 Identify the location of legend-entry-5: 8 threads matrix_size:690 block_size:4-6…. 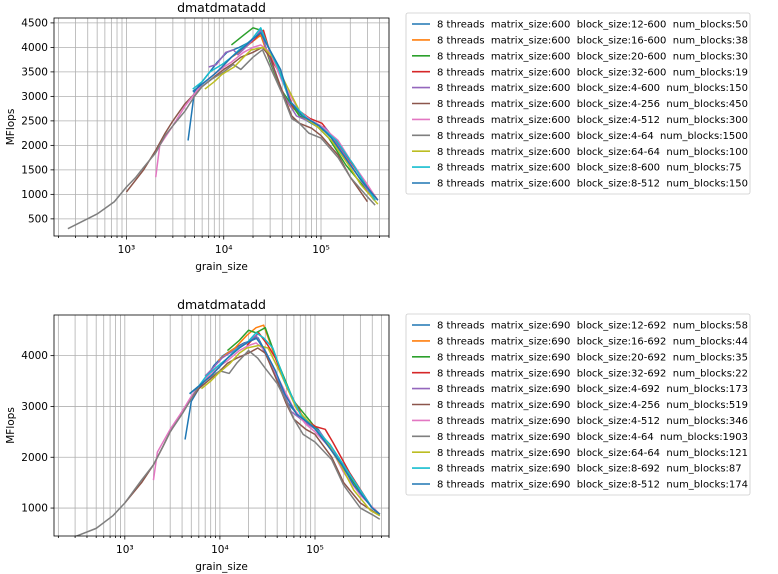
(592, 389).